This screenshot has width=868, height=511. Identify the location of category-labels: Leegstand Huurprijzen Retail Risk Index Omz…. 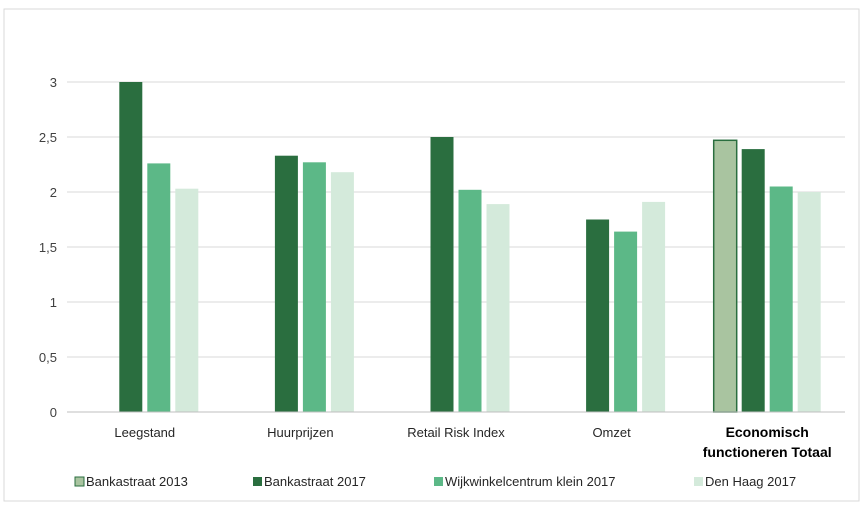
(472, 442).